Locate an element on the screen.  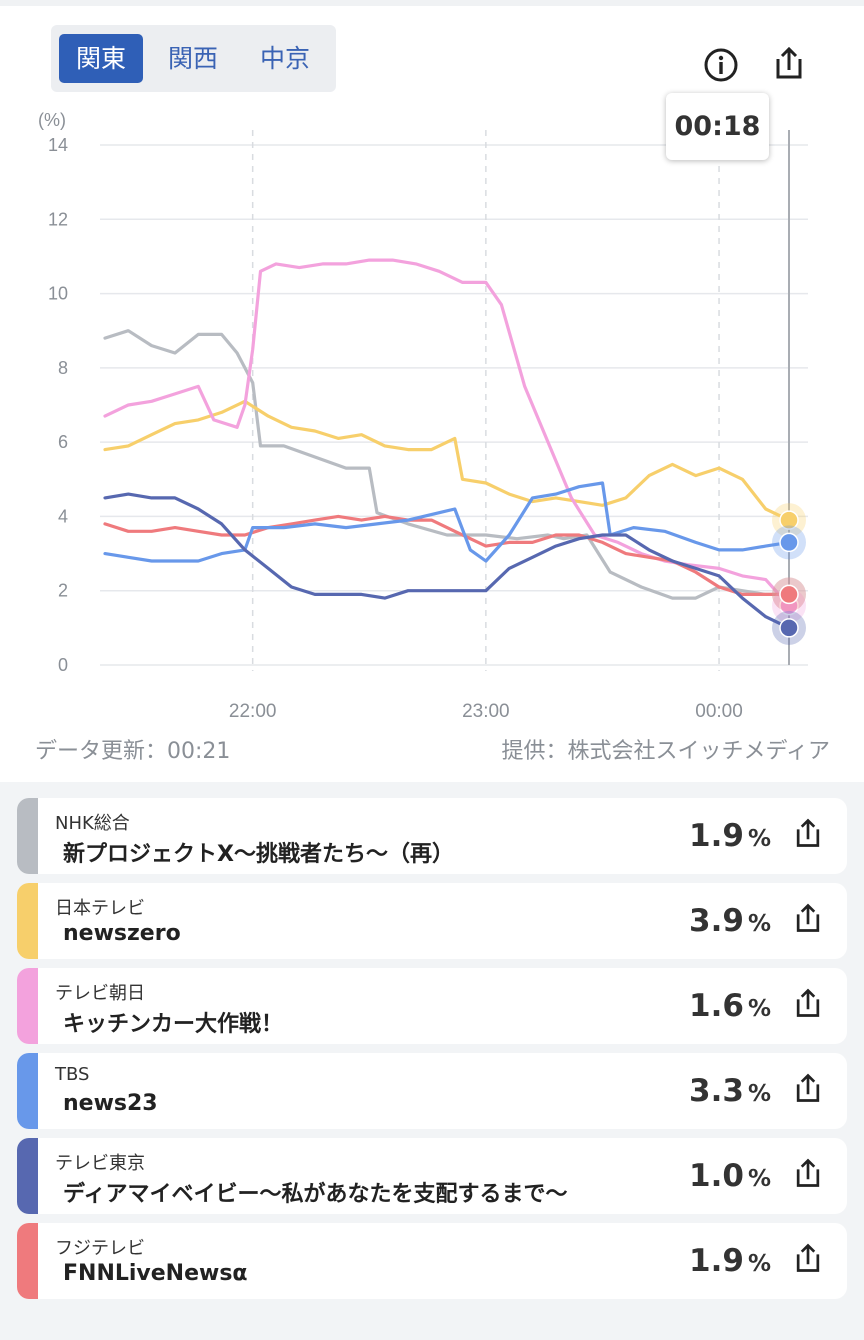
channel-card: フジテレビ FNNLiveNewsα 1.9% is located at coordinates (432, 1261).